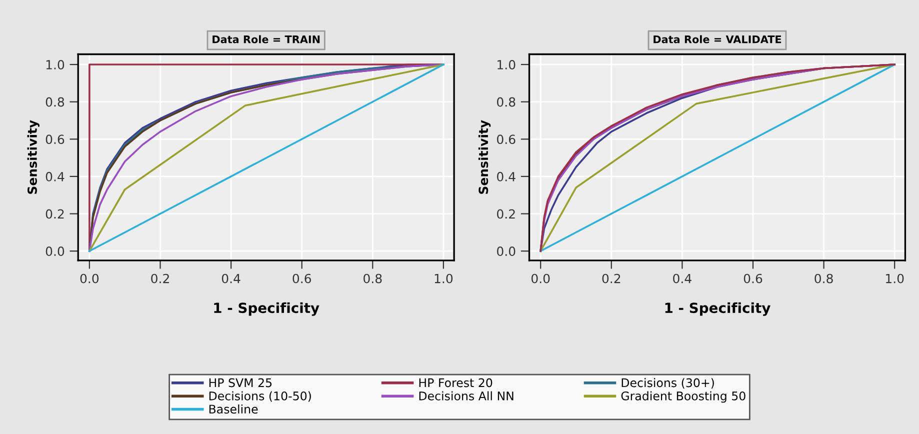 The image size is (919, 434). I want to click on legend-label: Decisions (30+), so click(668, 383).